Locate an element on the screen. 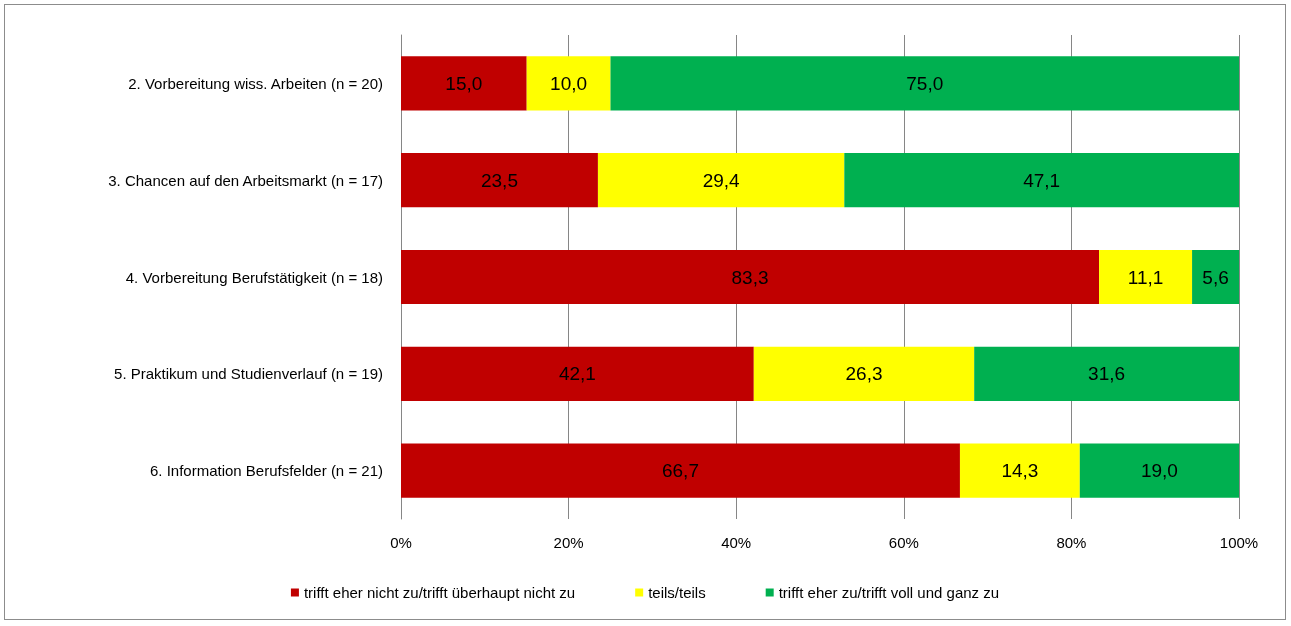 The image size is (1291, 626). data-label: 19,0 is located at coordinates (1159, 471).